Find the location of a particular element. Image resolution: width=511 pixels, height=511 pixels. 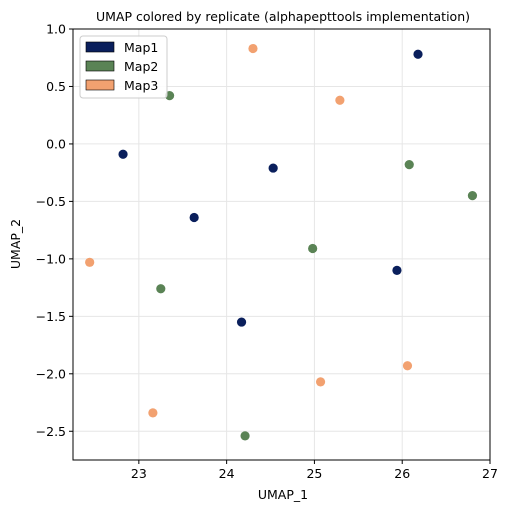

legend: Map1 Map2 Map3 is located at coordinates (123, 67).